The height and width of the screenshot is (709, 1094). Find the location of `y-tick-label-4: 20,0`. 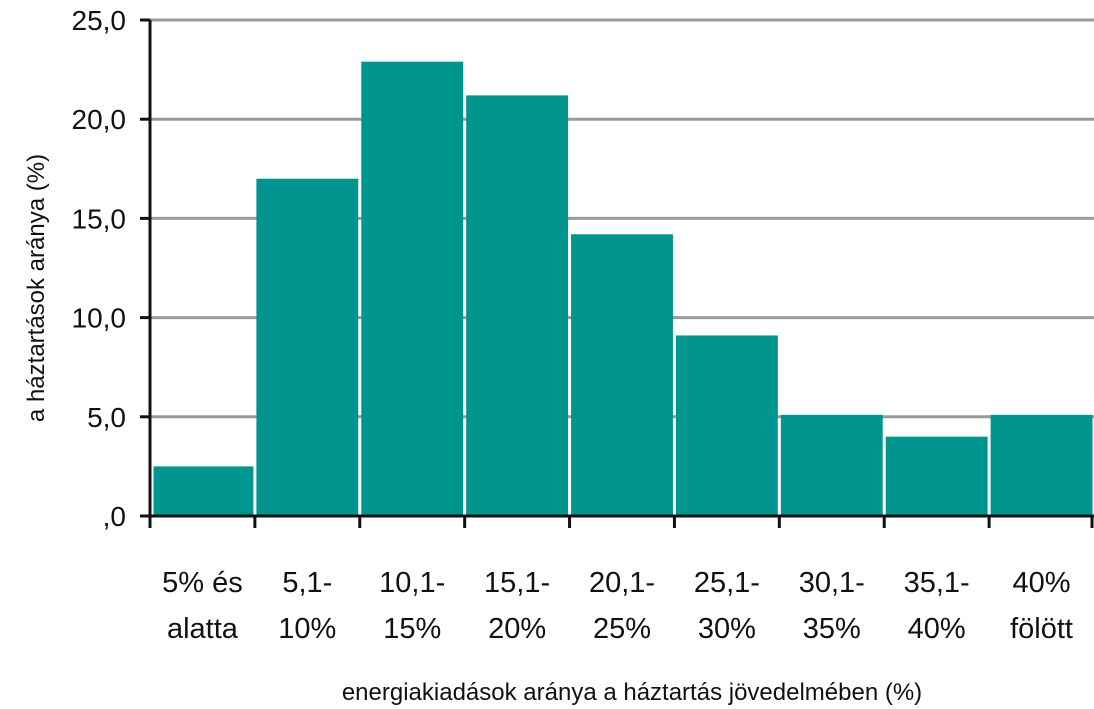

y-tick-label-4: 20,0 is located at coordinates (99, 119).